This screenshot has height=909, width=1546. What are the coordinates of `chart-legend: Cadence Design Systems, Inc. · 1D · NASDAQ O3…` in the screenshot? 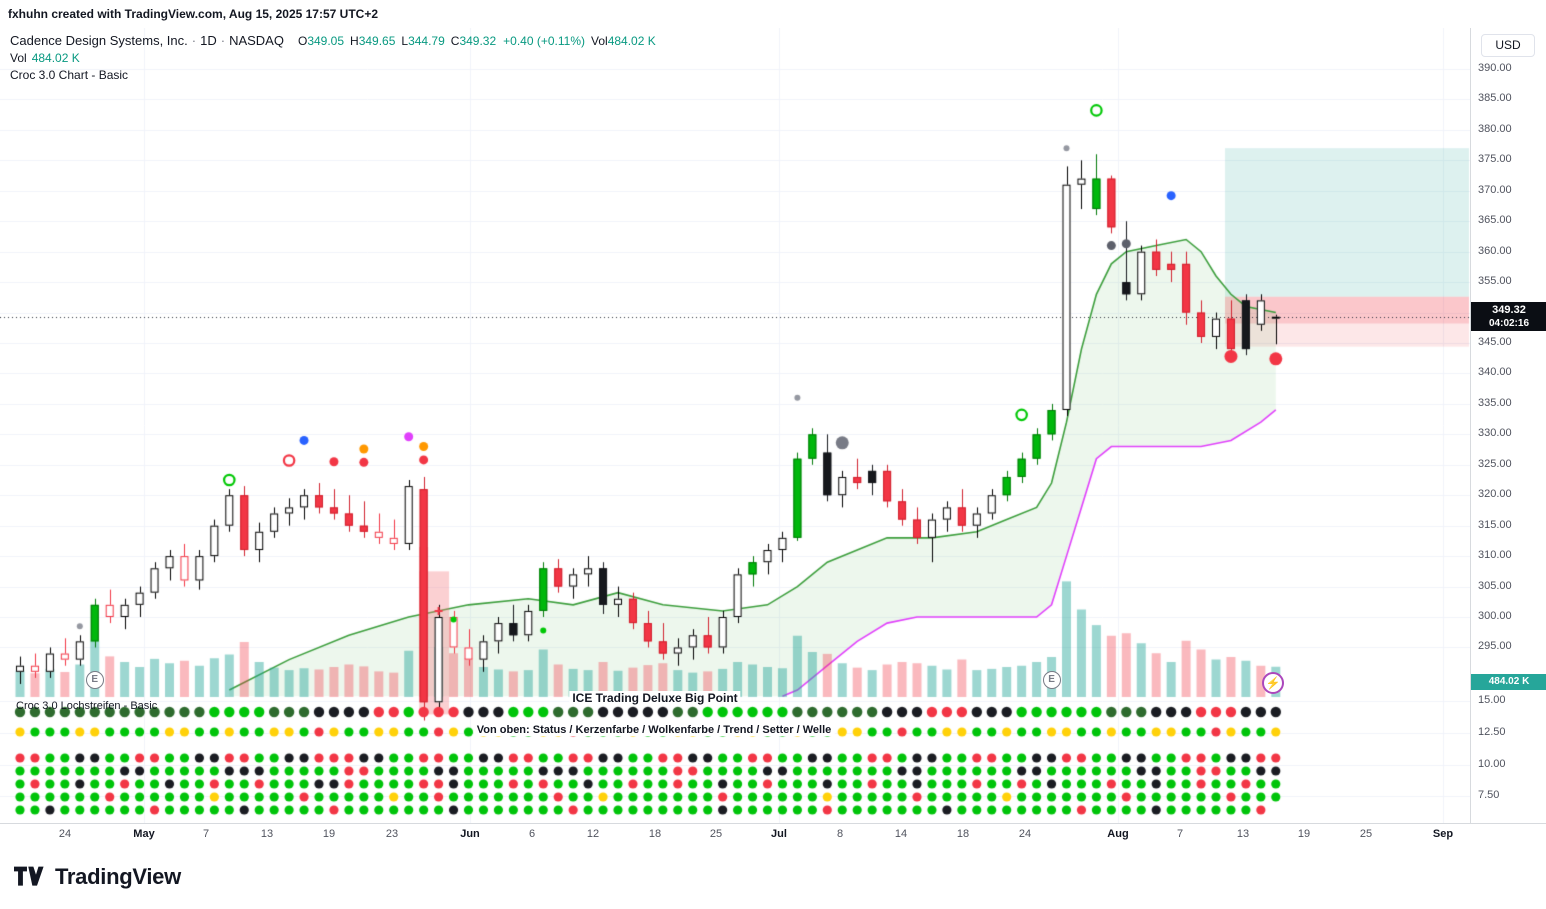 It's located at (333, 58).